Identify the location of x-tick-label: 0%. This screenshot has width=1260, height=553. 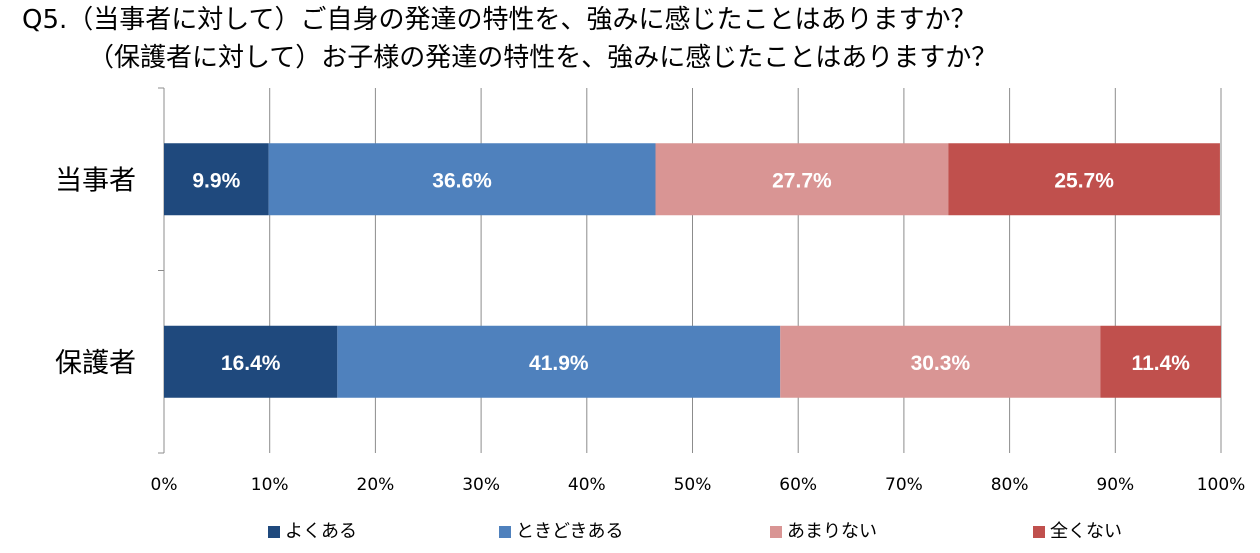
(164, 485).